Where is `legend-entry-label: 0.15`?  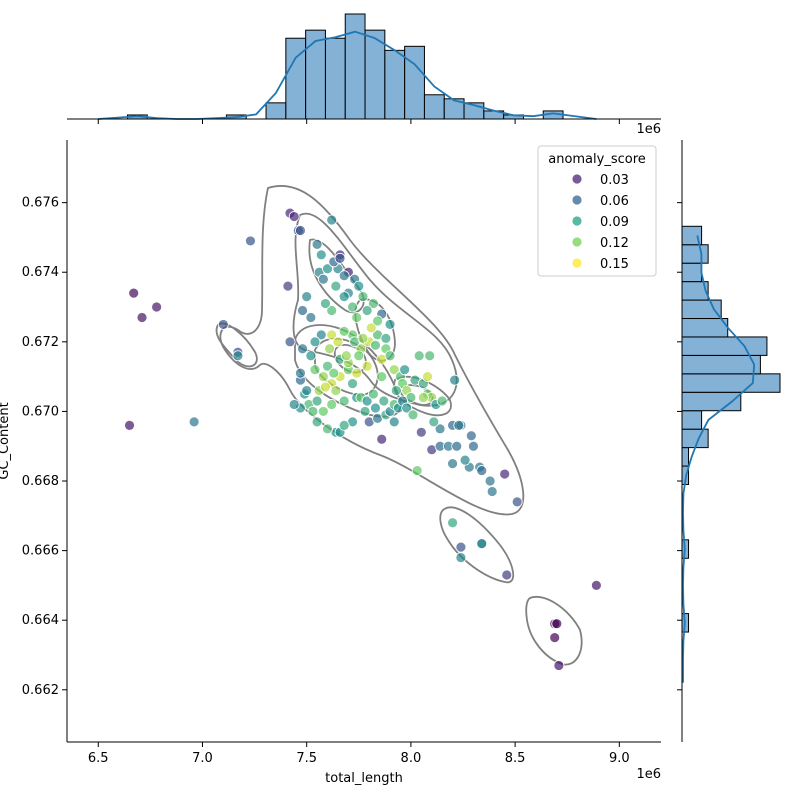
legend-entry-label: 0.15 is located at coordinates (614, 264).